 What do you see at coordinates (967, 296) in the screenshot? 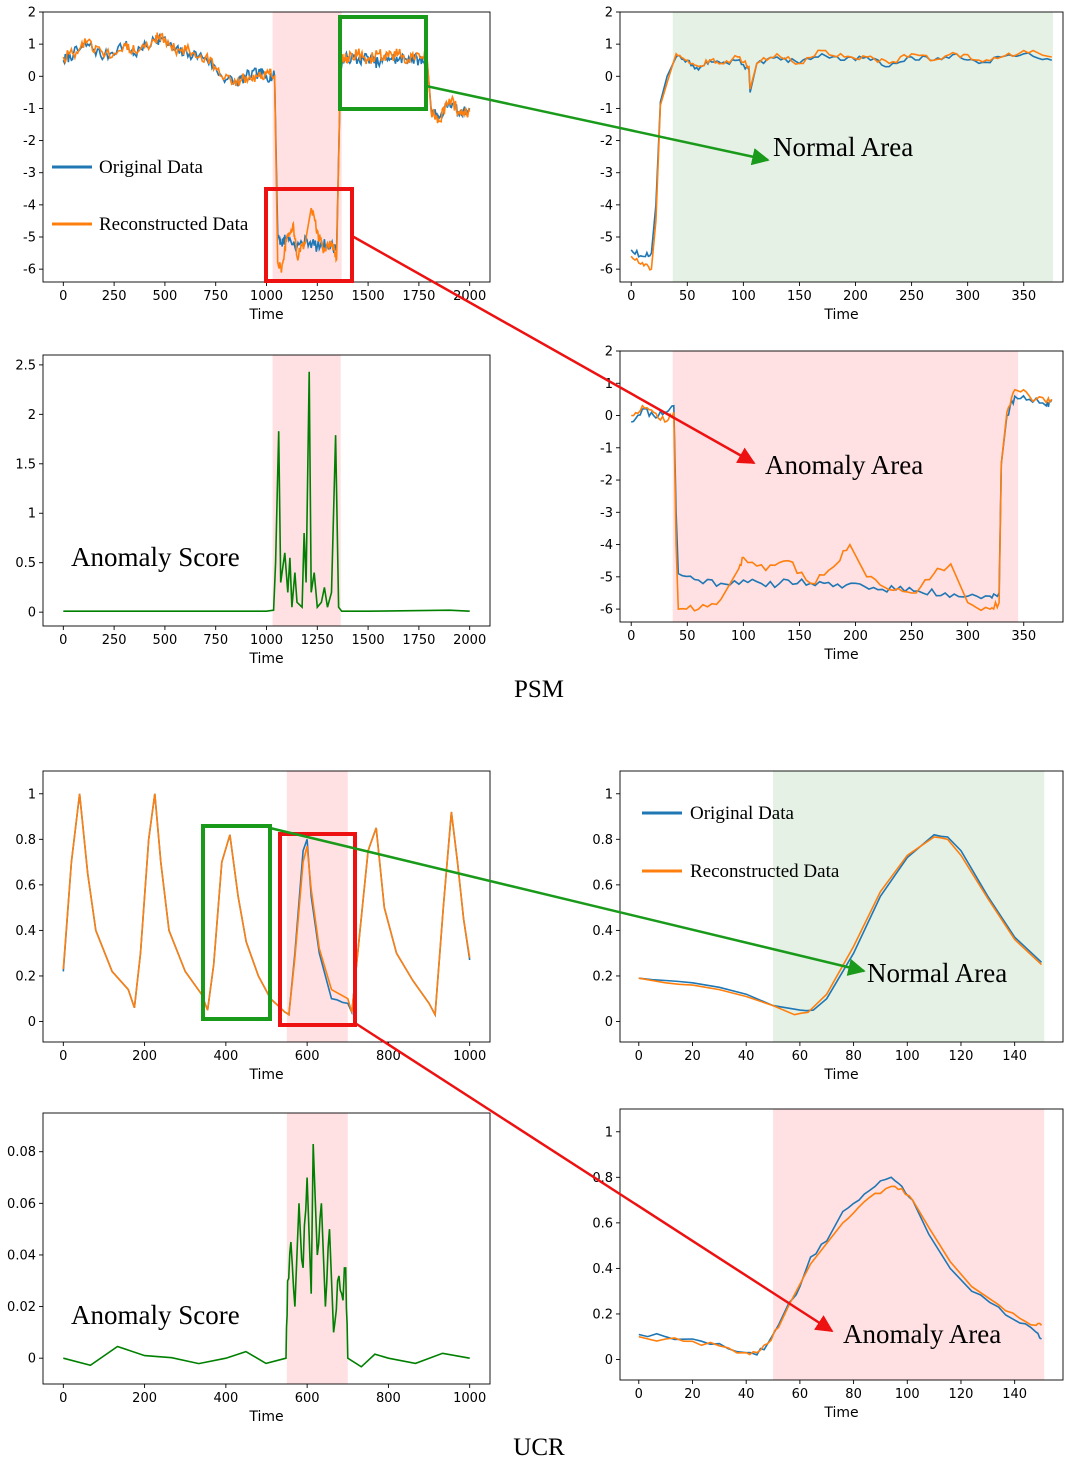
I see `x-tick-label: 300` at bounding box center [967, 296].